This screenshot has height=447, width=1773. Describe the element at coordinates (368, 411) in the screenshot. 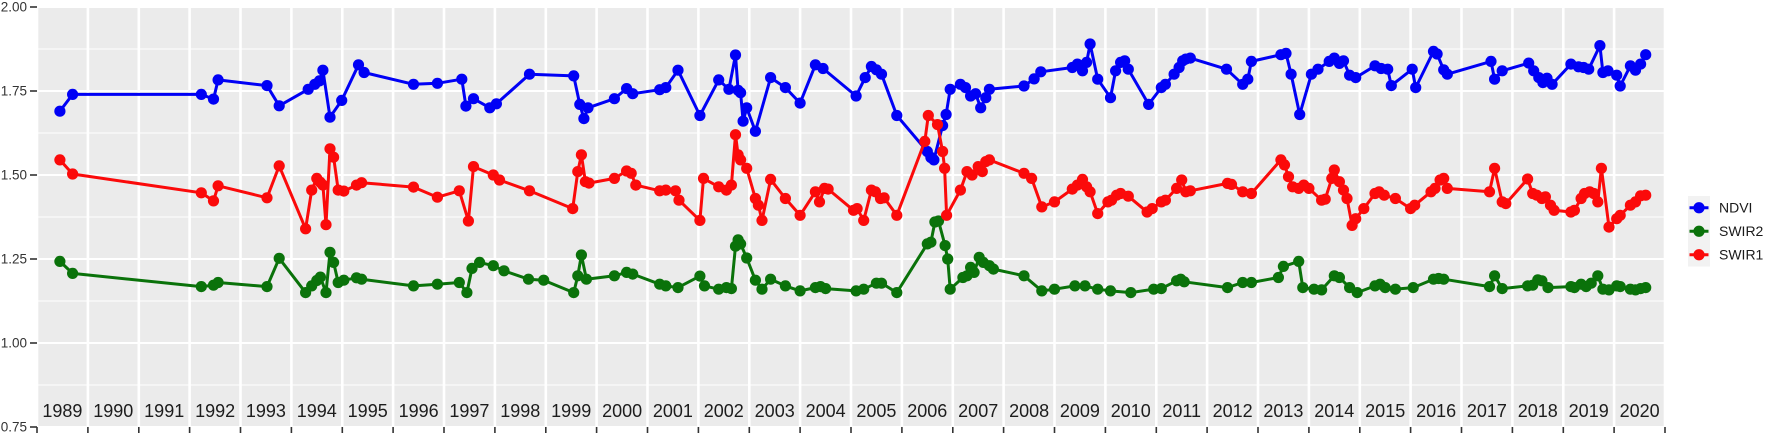

I see `x-year-label: 1995` at that location.